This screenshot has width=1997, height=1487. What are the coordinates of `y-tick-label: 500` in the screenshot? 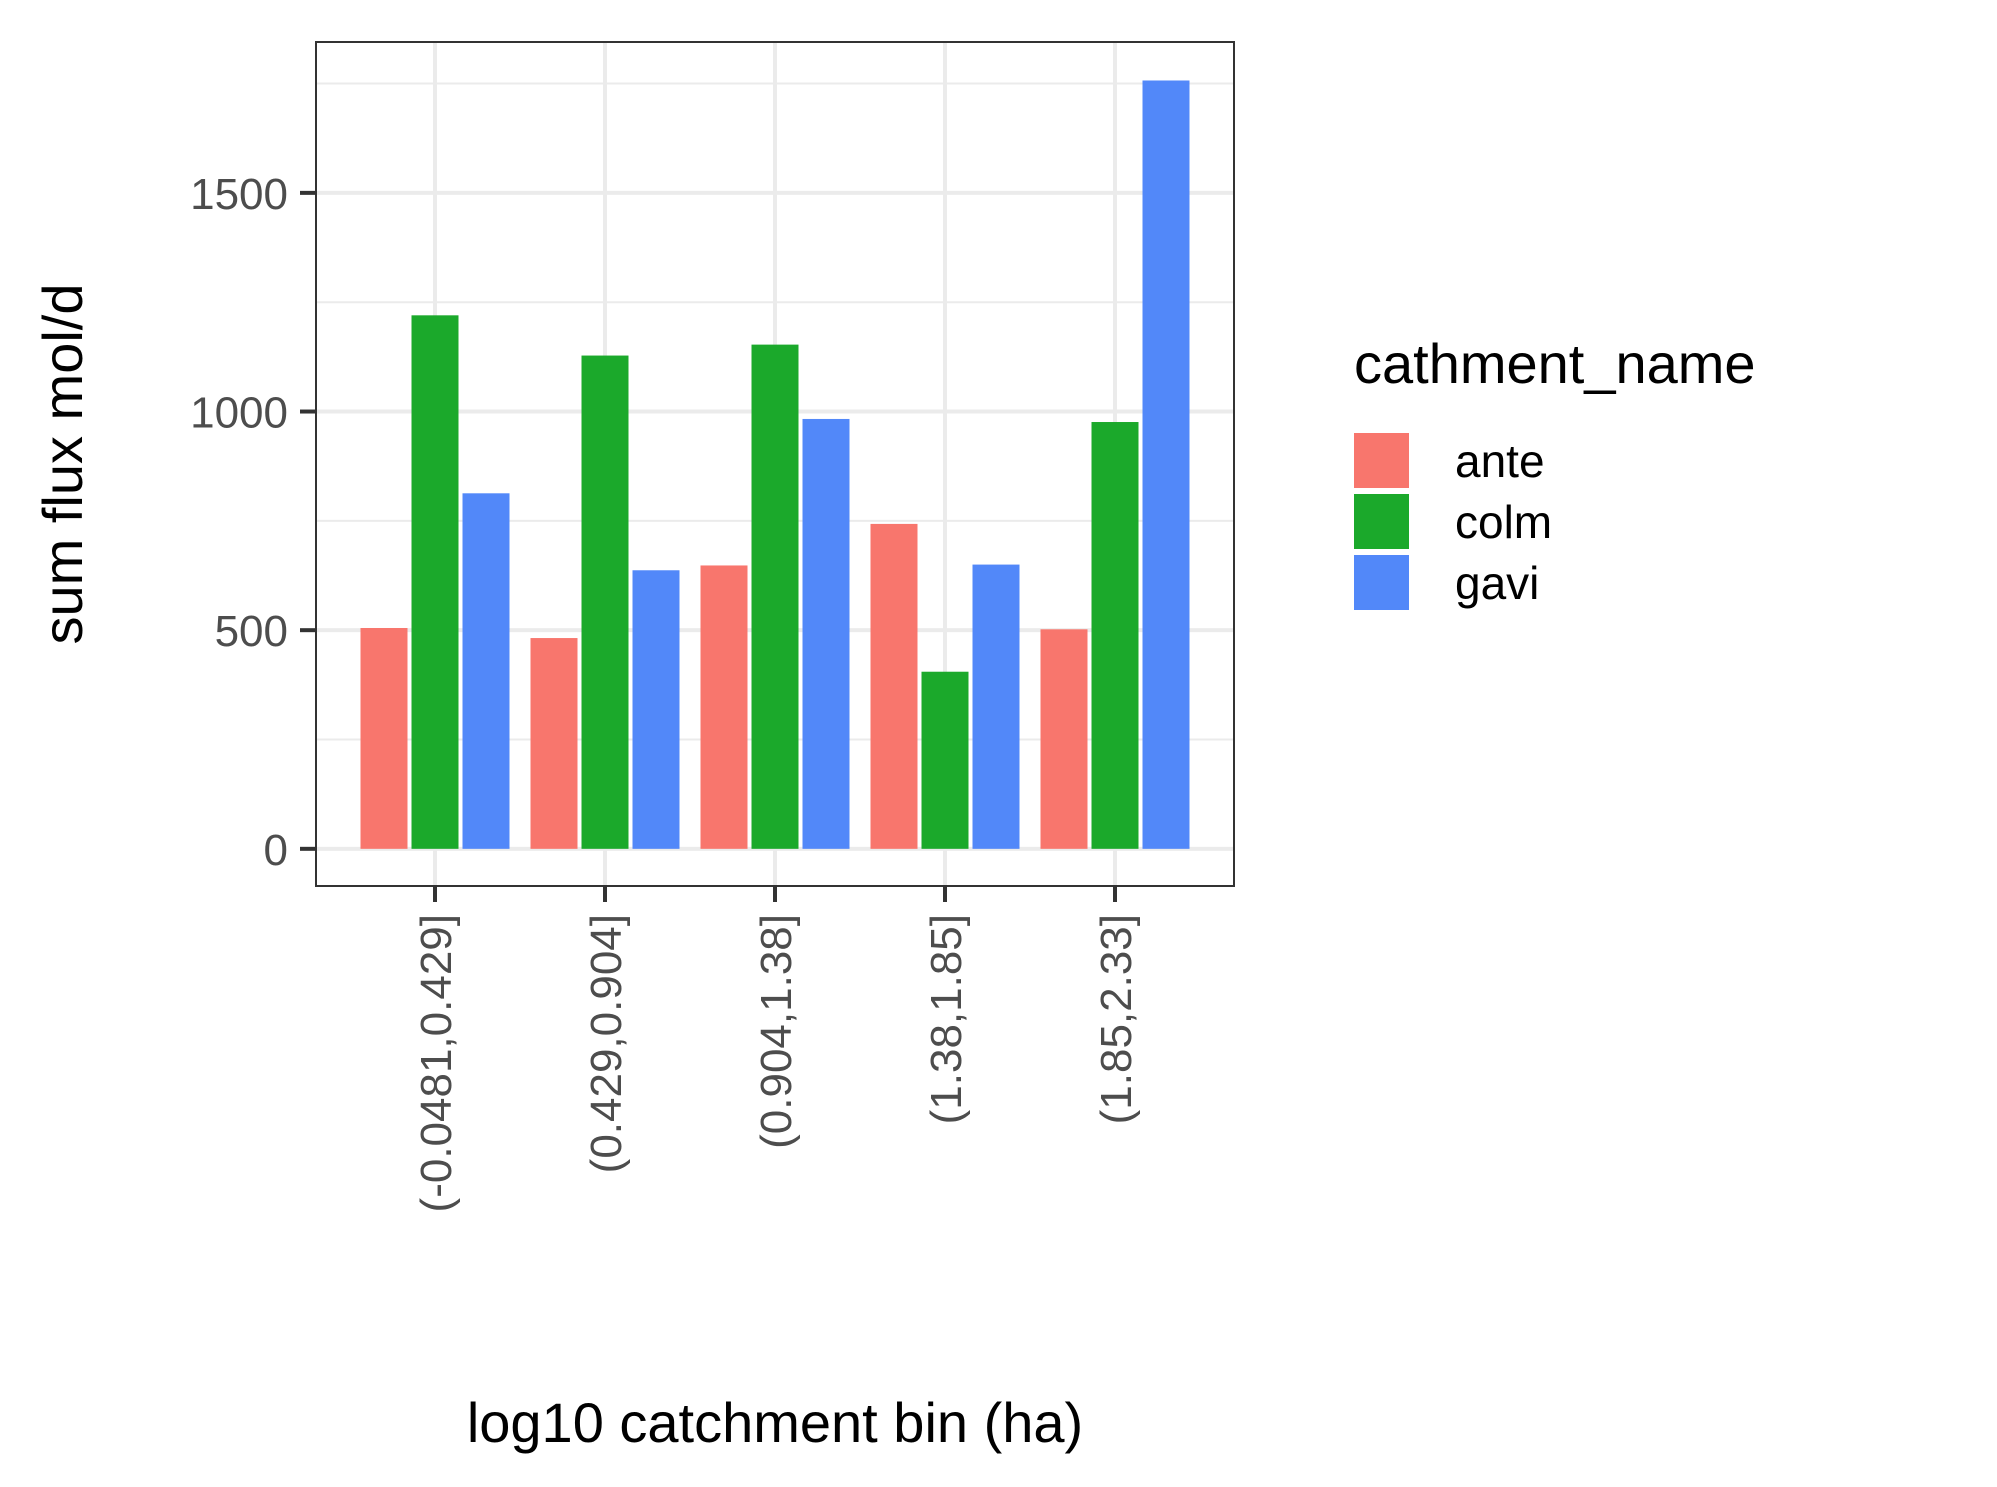 It's located at (251, 631).